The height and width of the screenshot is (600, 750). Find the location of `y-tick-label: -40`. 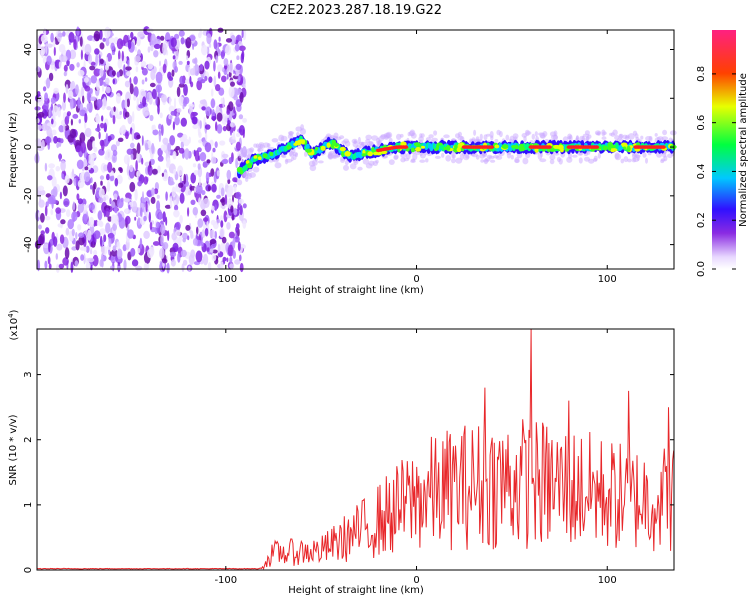

y-tick-label: -40 is located at coordinates (28, 244).